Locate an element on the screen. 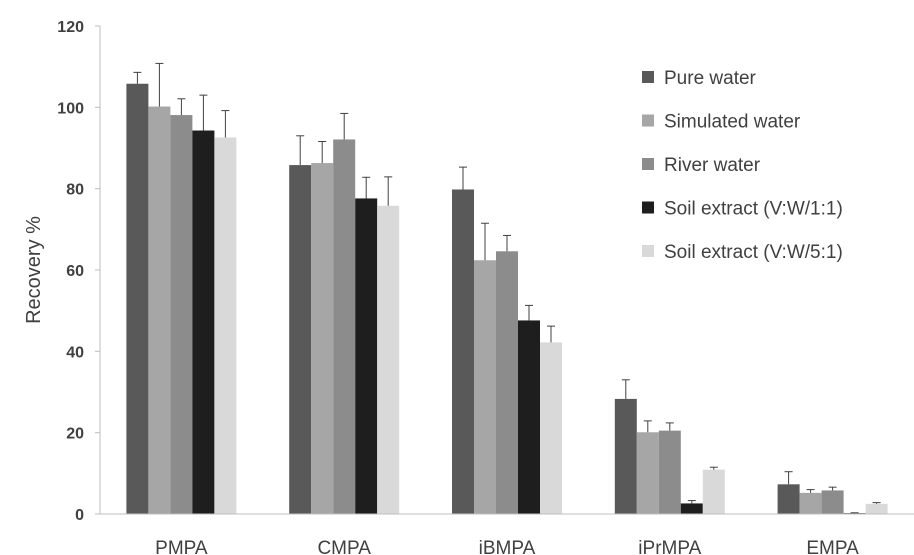  y-axis: 0 20 40 60 80 100 120 is located at coordinates (79, 271).